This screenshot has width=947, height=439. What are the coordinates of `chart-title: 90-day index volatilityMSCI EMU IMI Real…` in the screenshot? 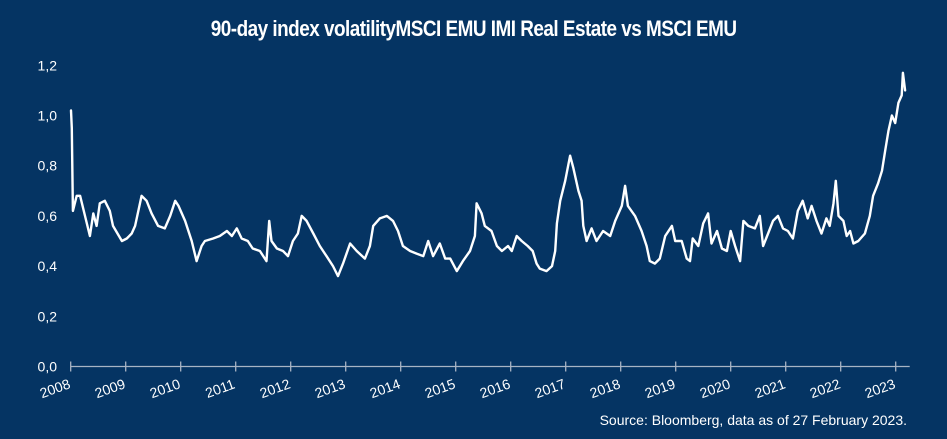 It's located at (473, 29).